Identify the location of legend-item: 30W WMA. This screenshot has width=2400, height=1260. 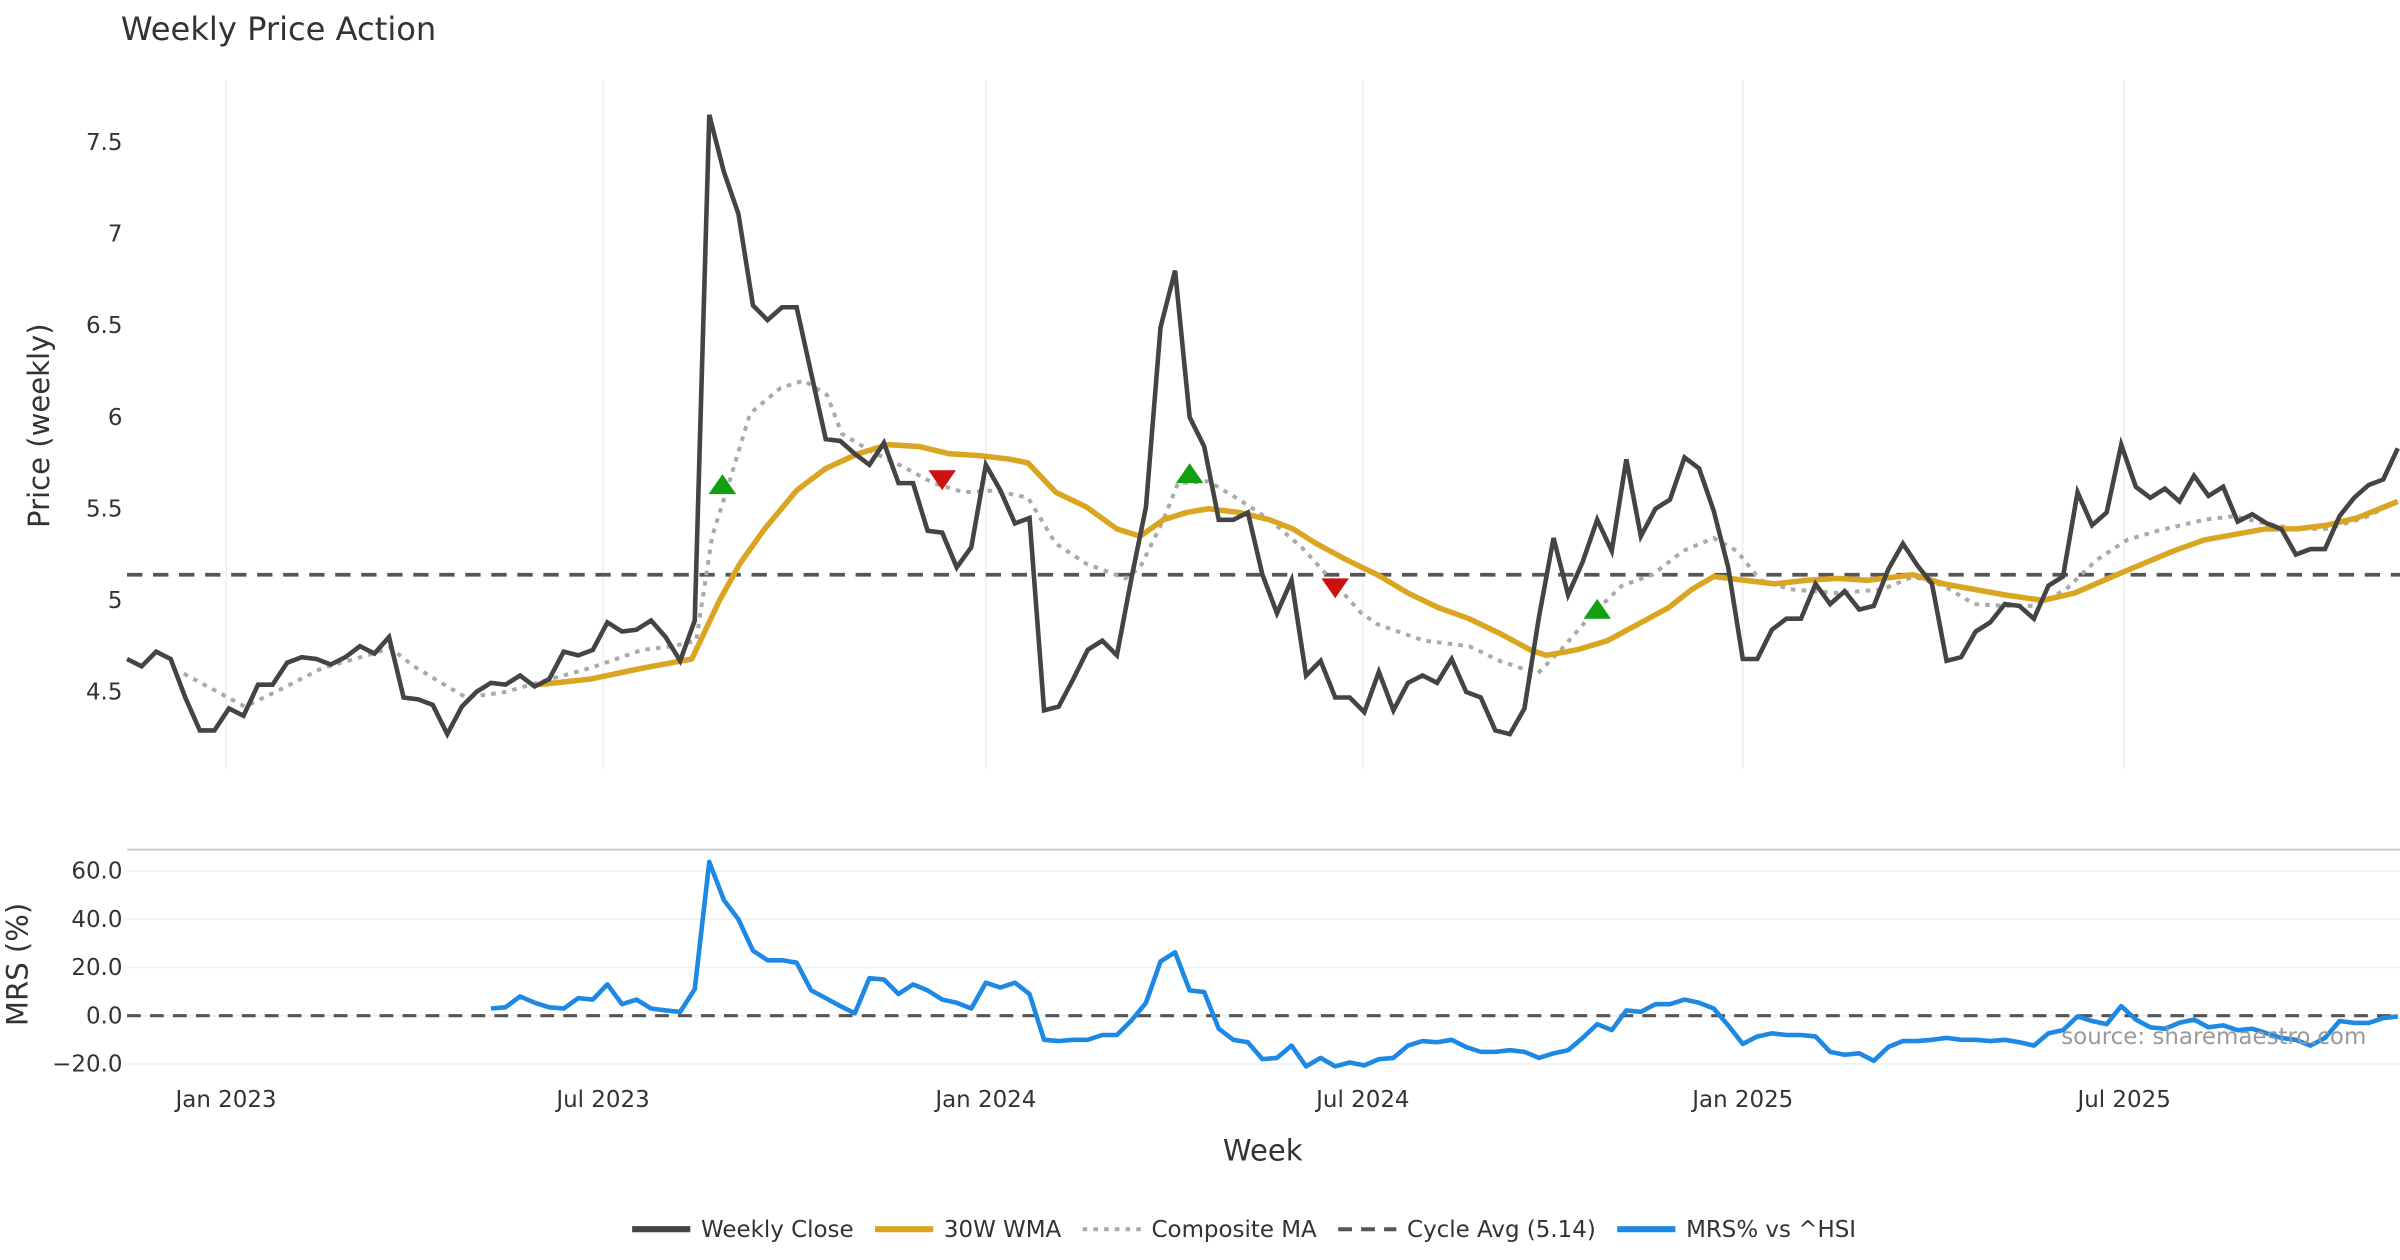
(968, 1230).